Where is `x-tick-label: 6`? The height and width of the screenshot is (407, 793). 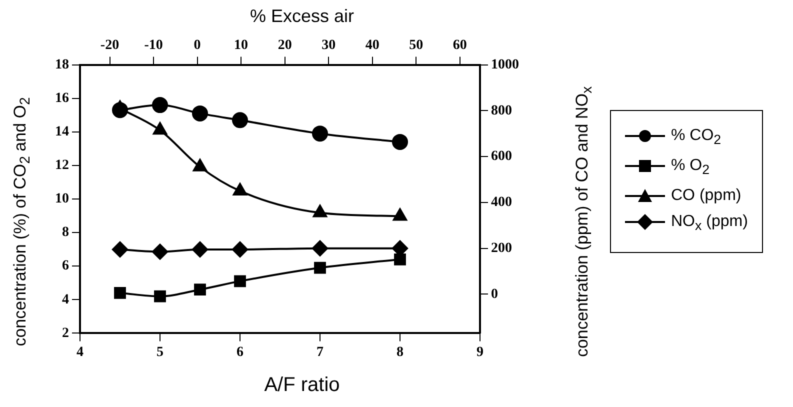
x-tick-label: 6 is located at coordinates (240, 352).